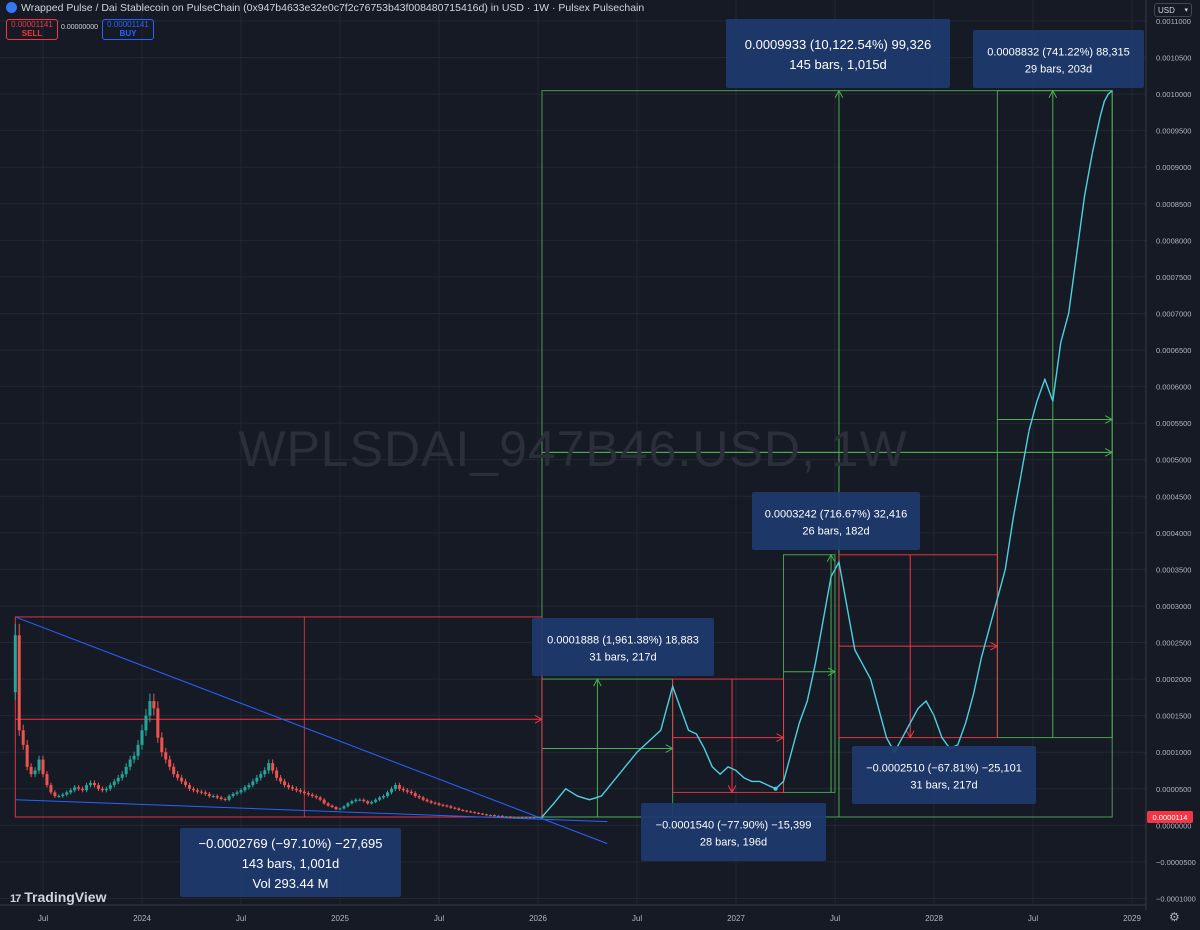  I want to click on measure-label-line1: 0.0008832 (741.22%) 88,315, so click(1058, 52).